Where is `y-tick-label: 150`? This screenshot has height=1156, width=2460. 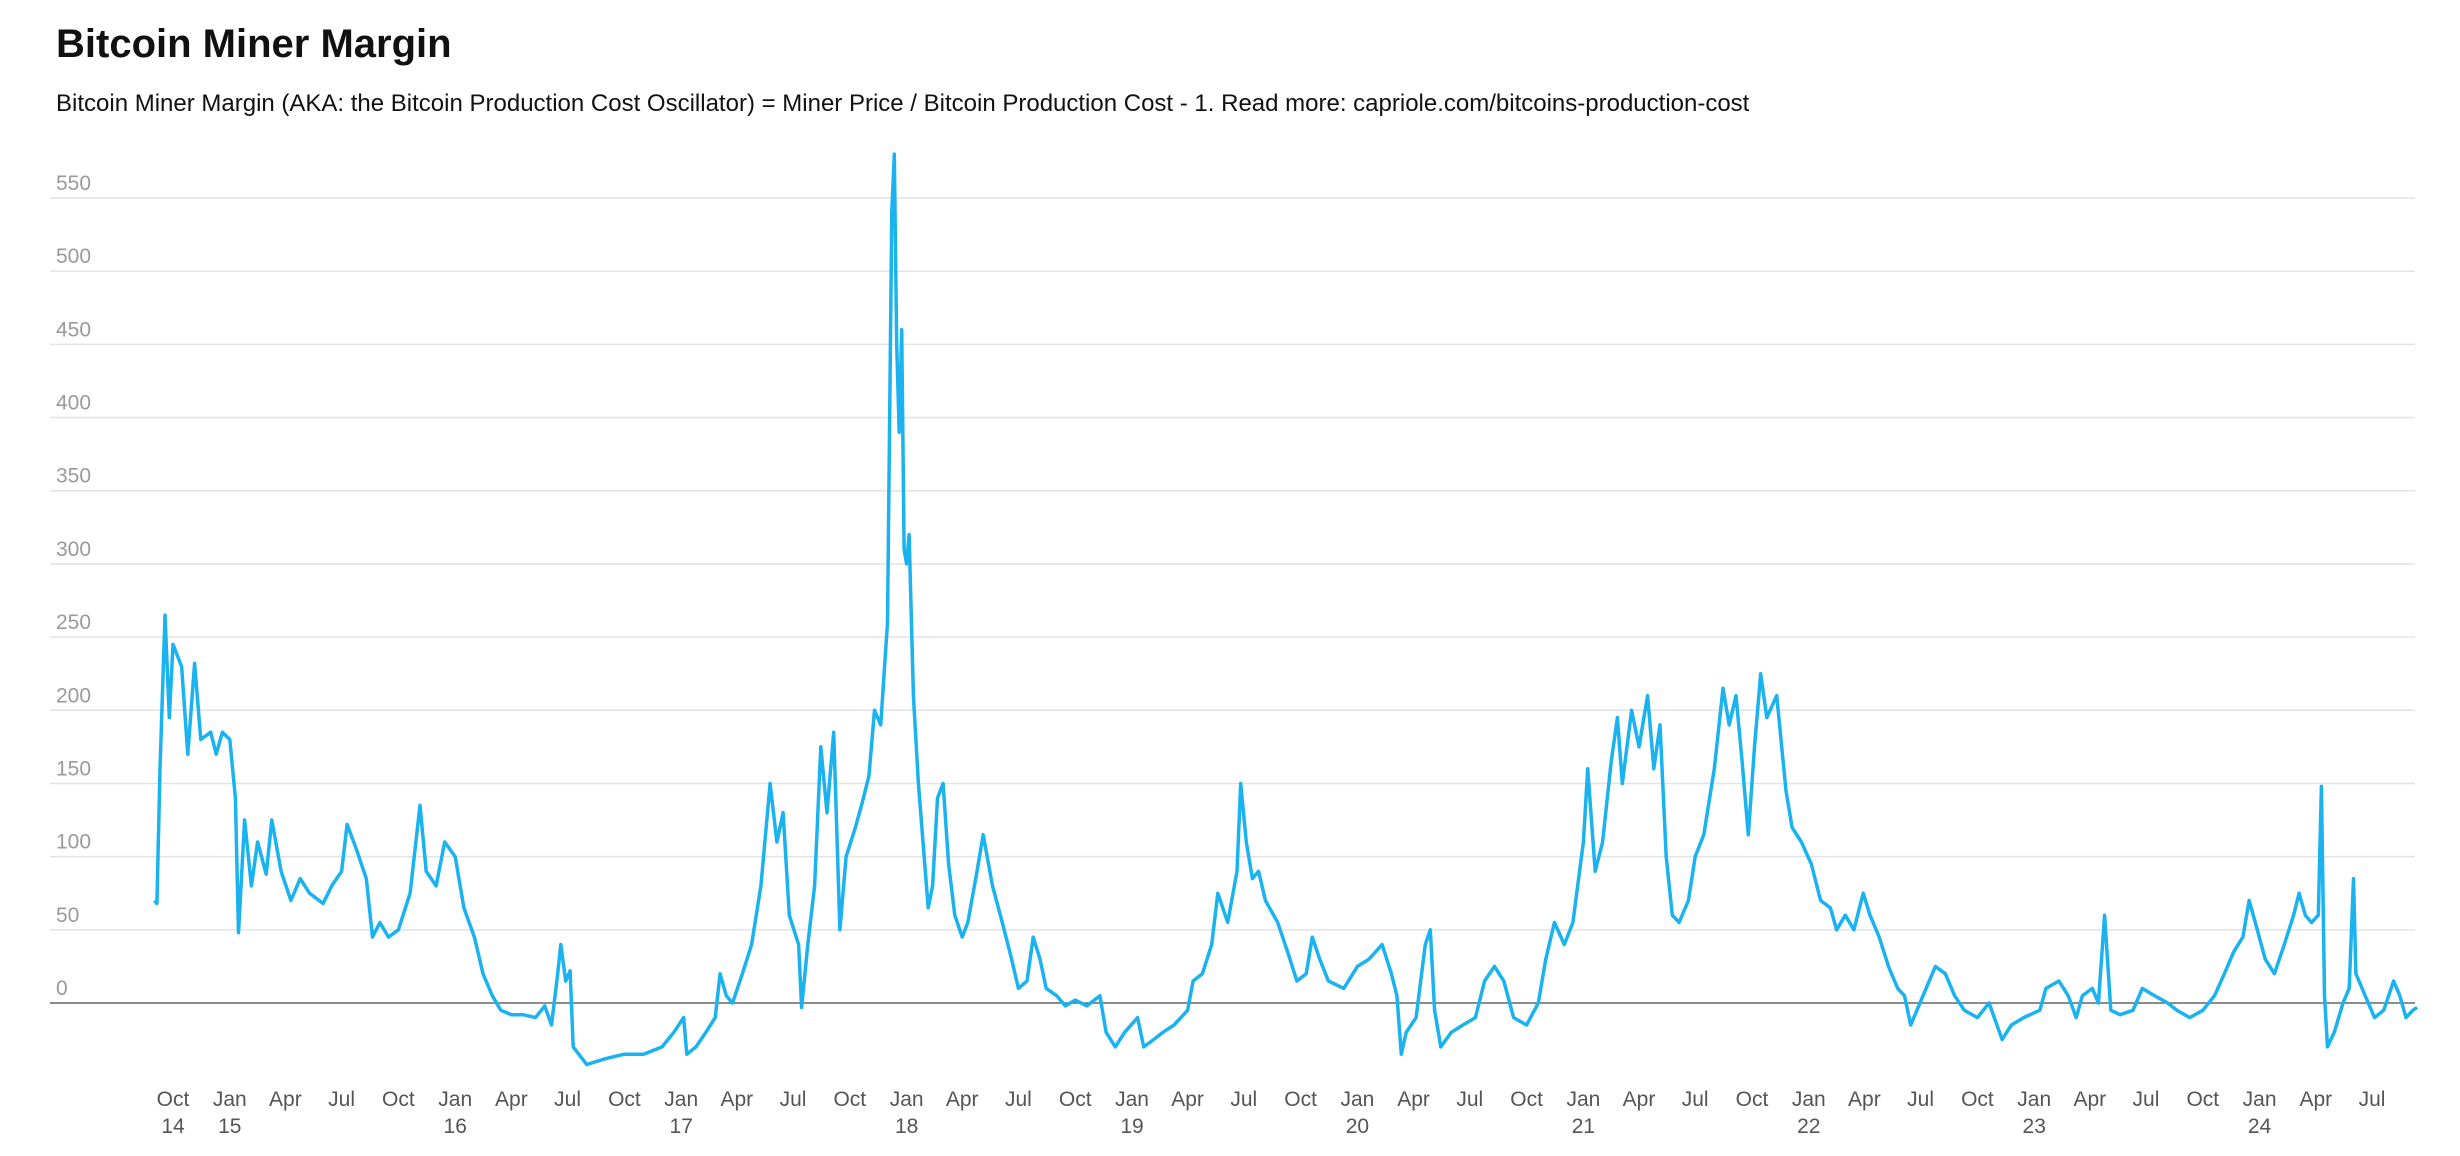 y-tick-label: 150 is located at coordinates (73, 768).